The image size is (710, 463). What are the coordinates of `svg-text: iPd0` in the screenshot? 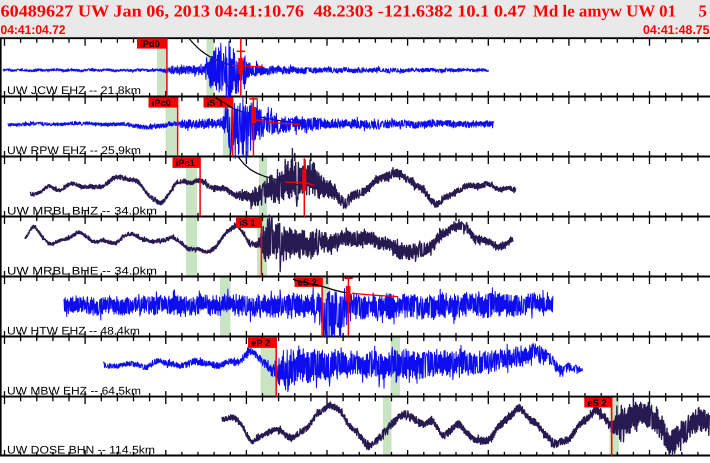 It's located at (150, 44).